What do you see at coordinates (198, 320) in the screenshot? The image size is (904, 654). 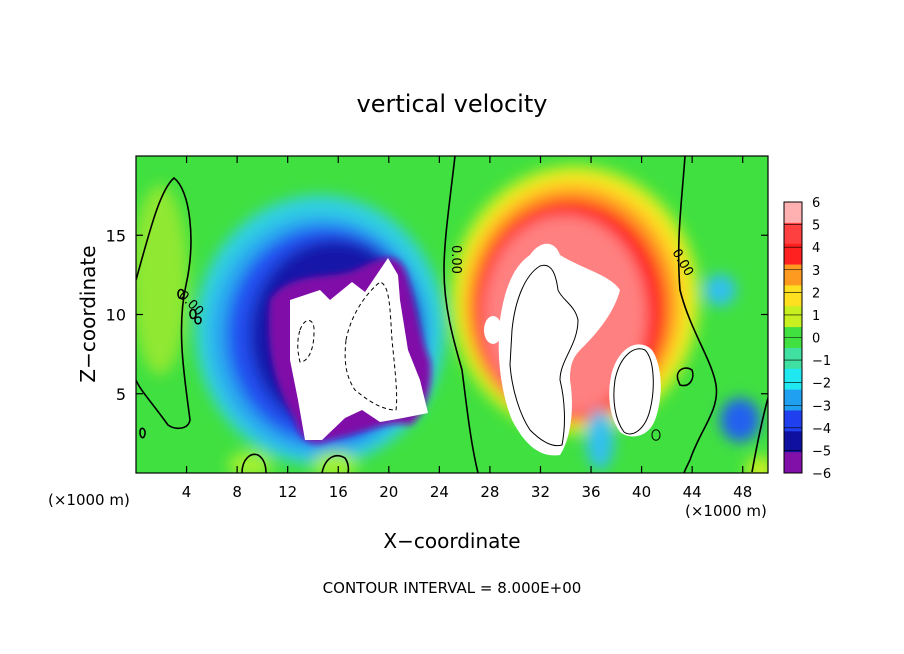 I see `zero-contour-s4` at bounding box center [198, 320].